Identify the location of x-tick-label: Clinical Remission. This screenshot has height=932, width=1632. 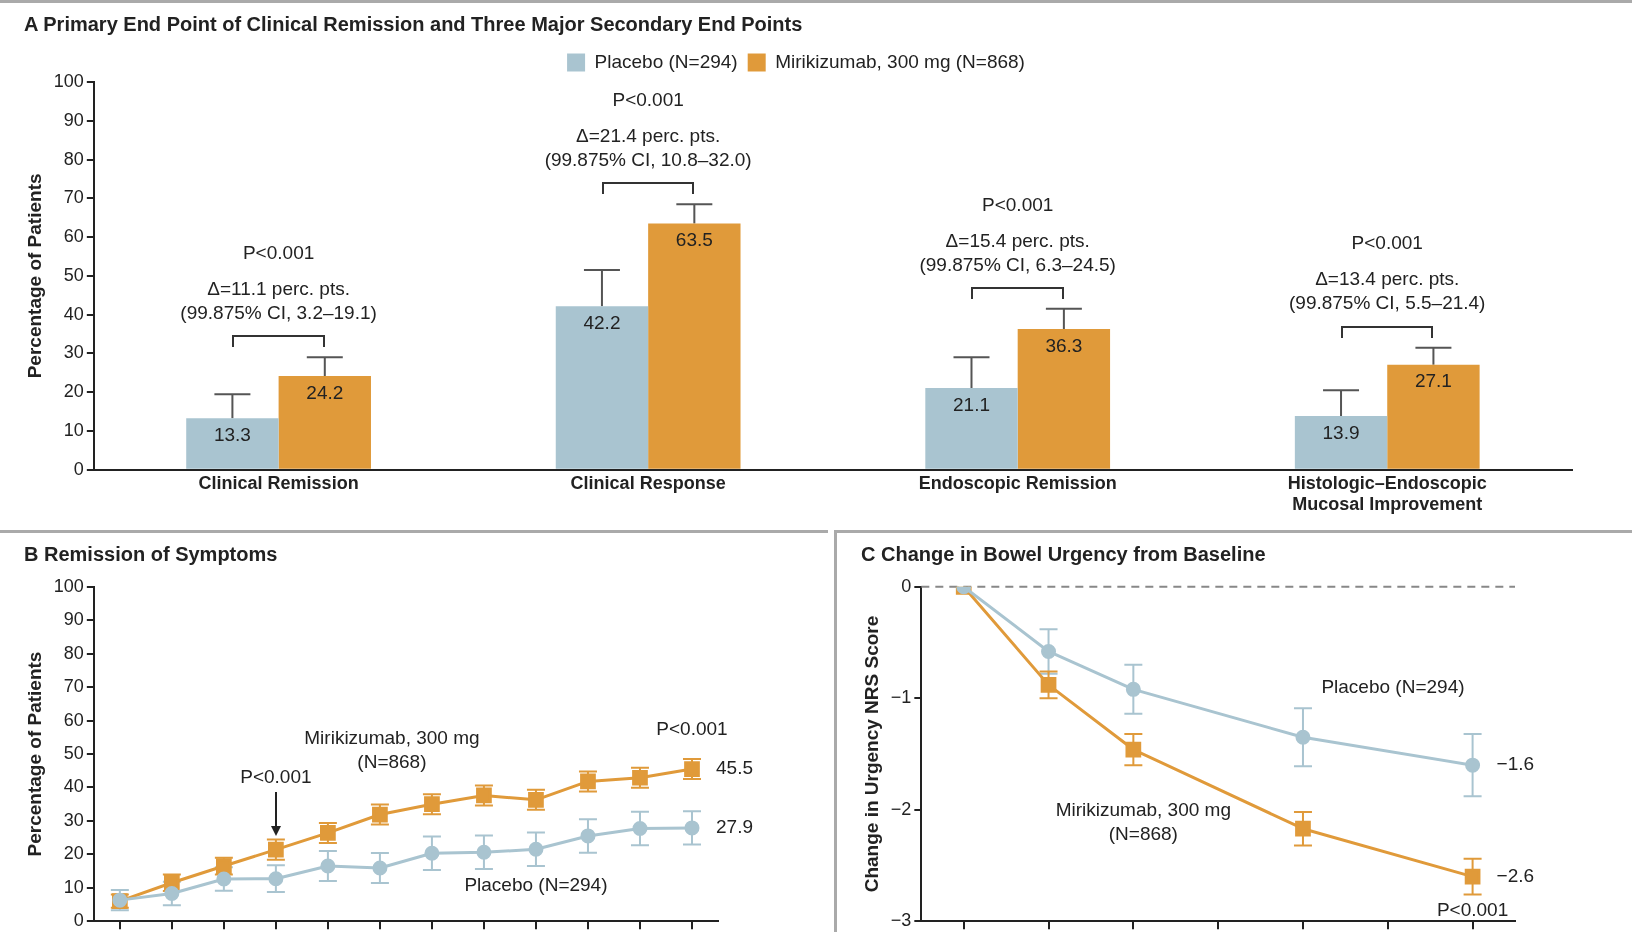
(278, 482).